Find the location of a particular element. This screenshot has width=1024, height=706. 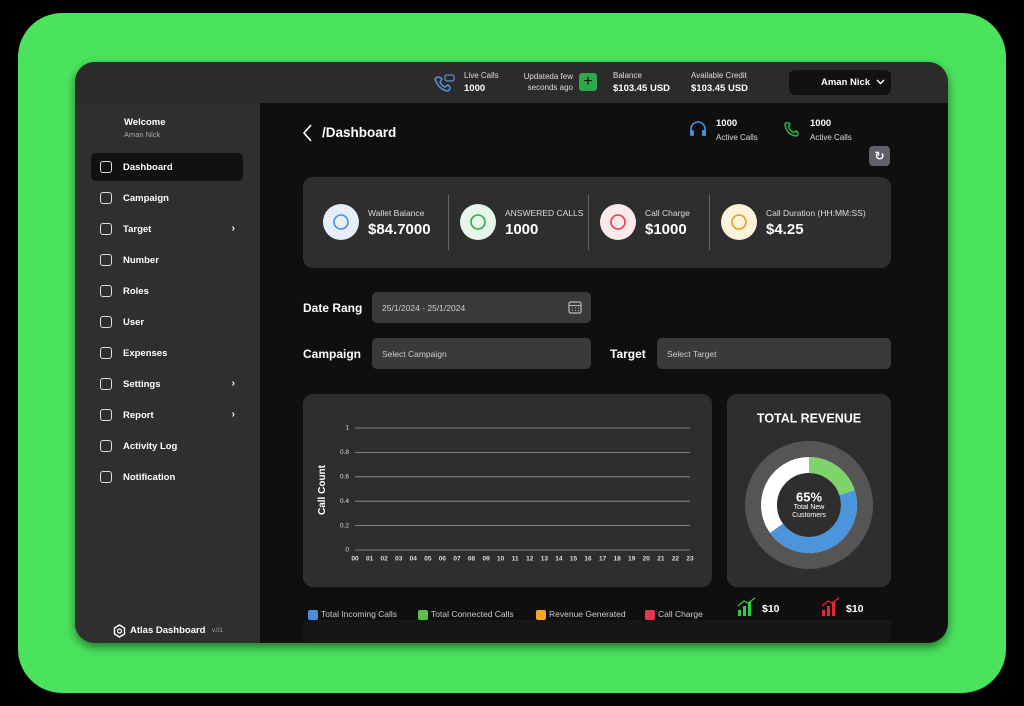

refresh-button: ↻ is located at coordinates (879, 156).